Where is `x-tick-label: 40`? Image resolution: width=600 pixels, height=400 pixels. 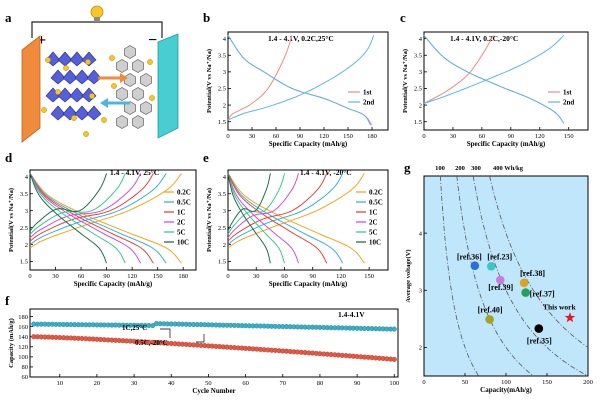 x-tick-label: 40 is located at coordinates (171, 383).